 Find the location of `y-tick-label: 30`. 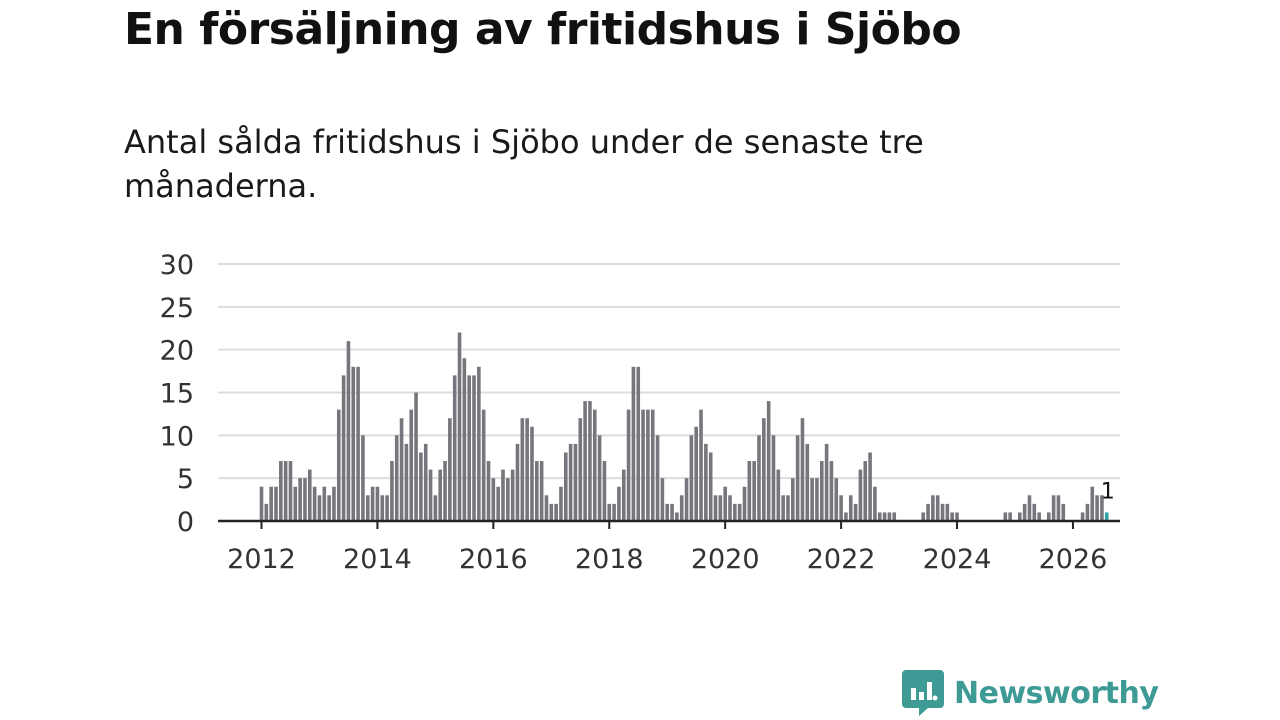

y-tick-label: 30 is located at coordinates (177, 265).